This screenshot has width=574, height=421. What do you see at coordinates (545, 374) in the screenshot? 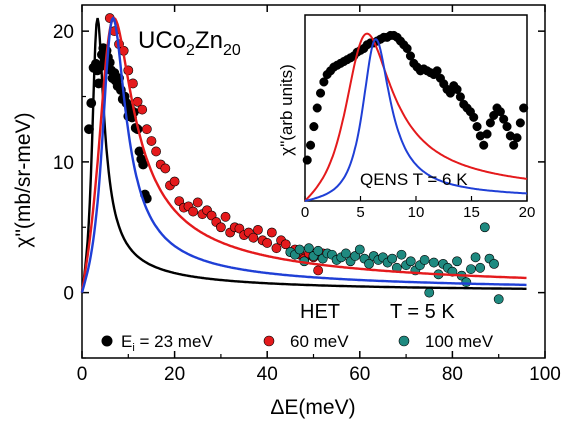
I see `x-tick-label: 100` at bounding box center [545, 374].